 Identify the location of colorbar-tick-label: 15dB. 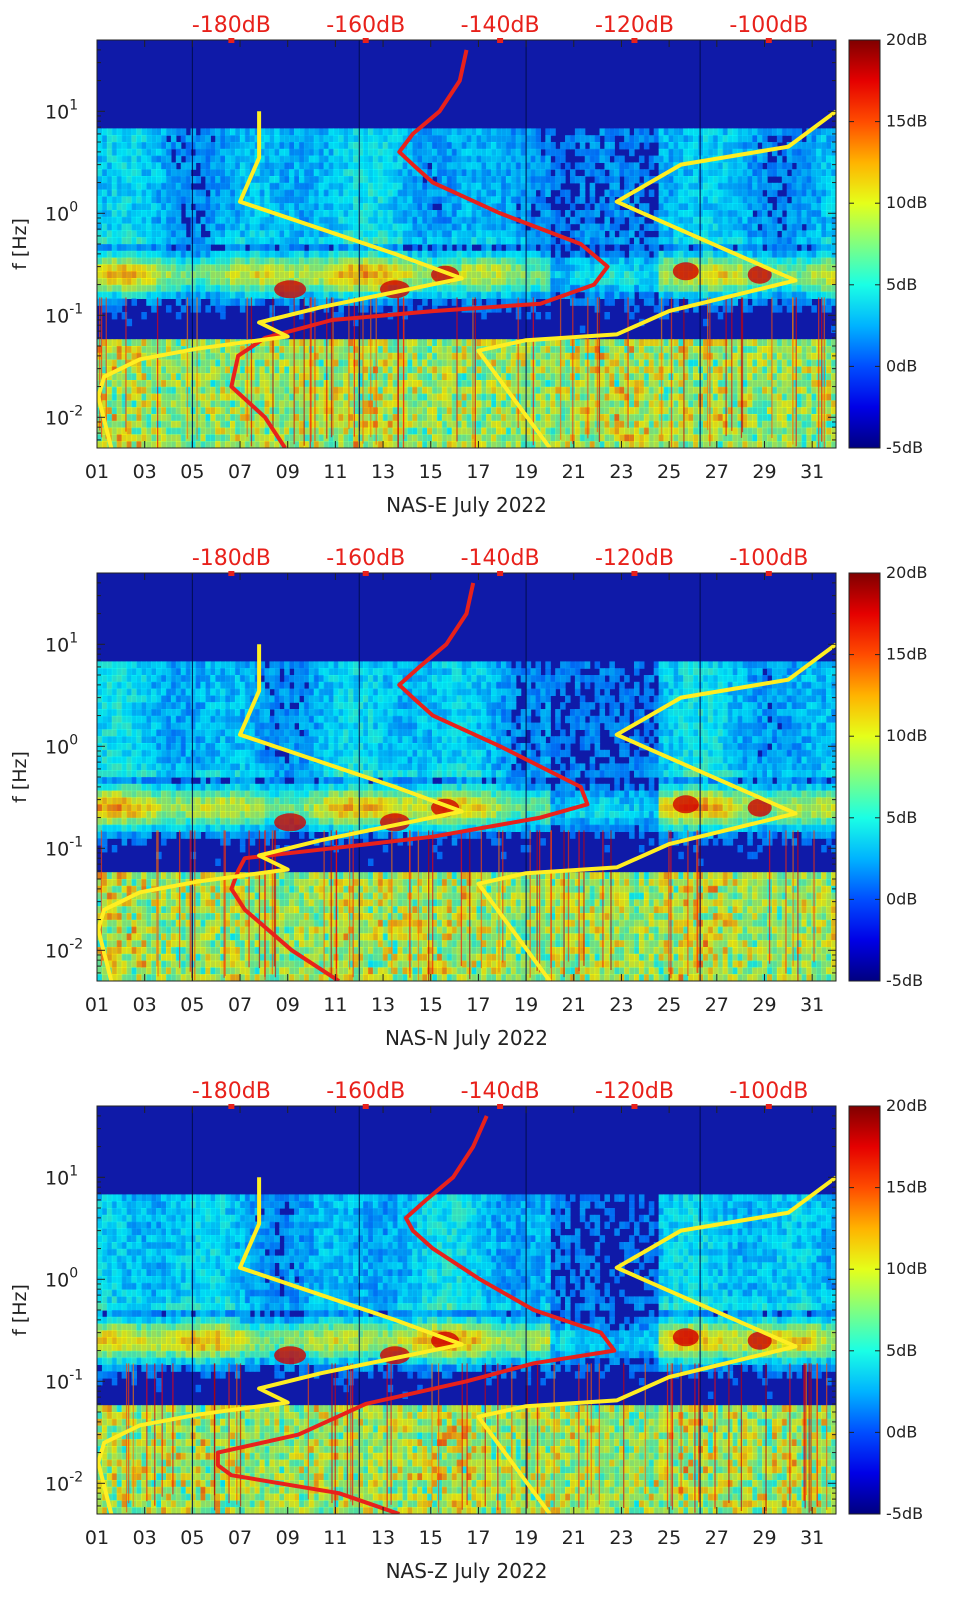
(907, 1187).